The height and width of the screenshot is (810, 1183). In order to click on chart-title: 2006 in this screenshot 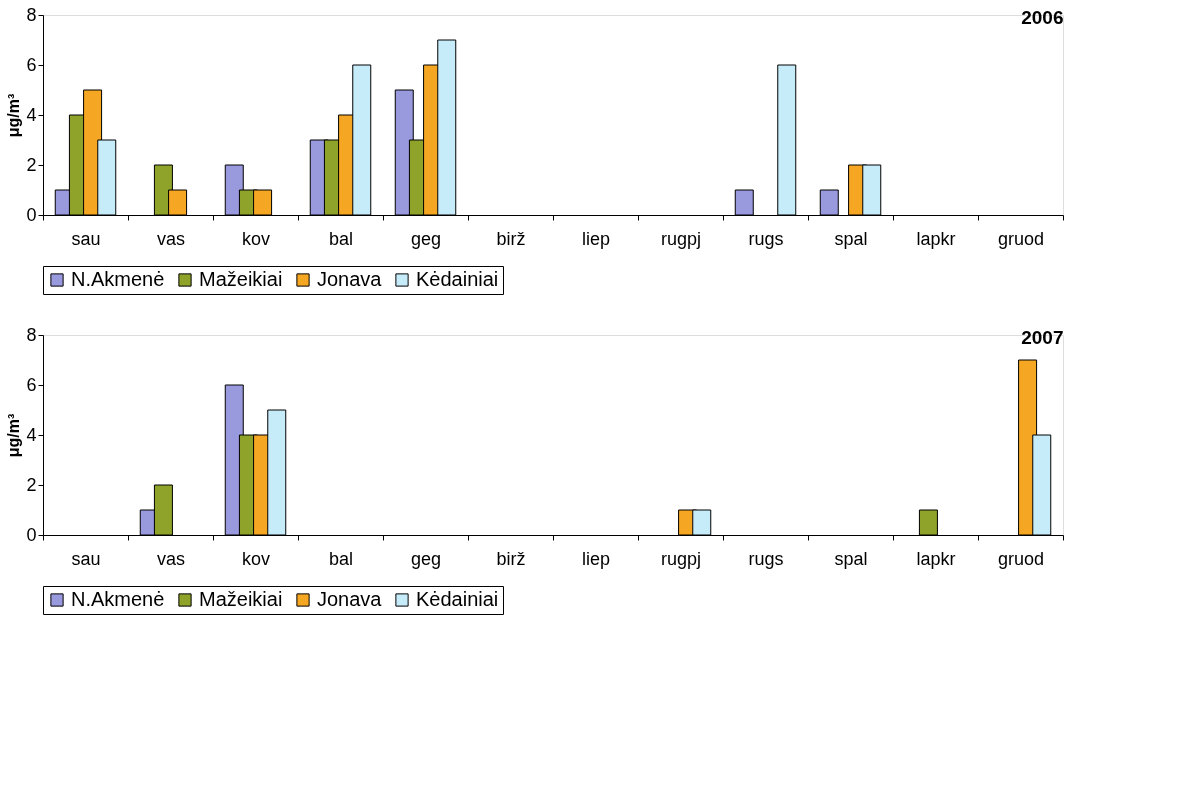, I will do `click(1042, 17)`.